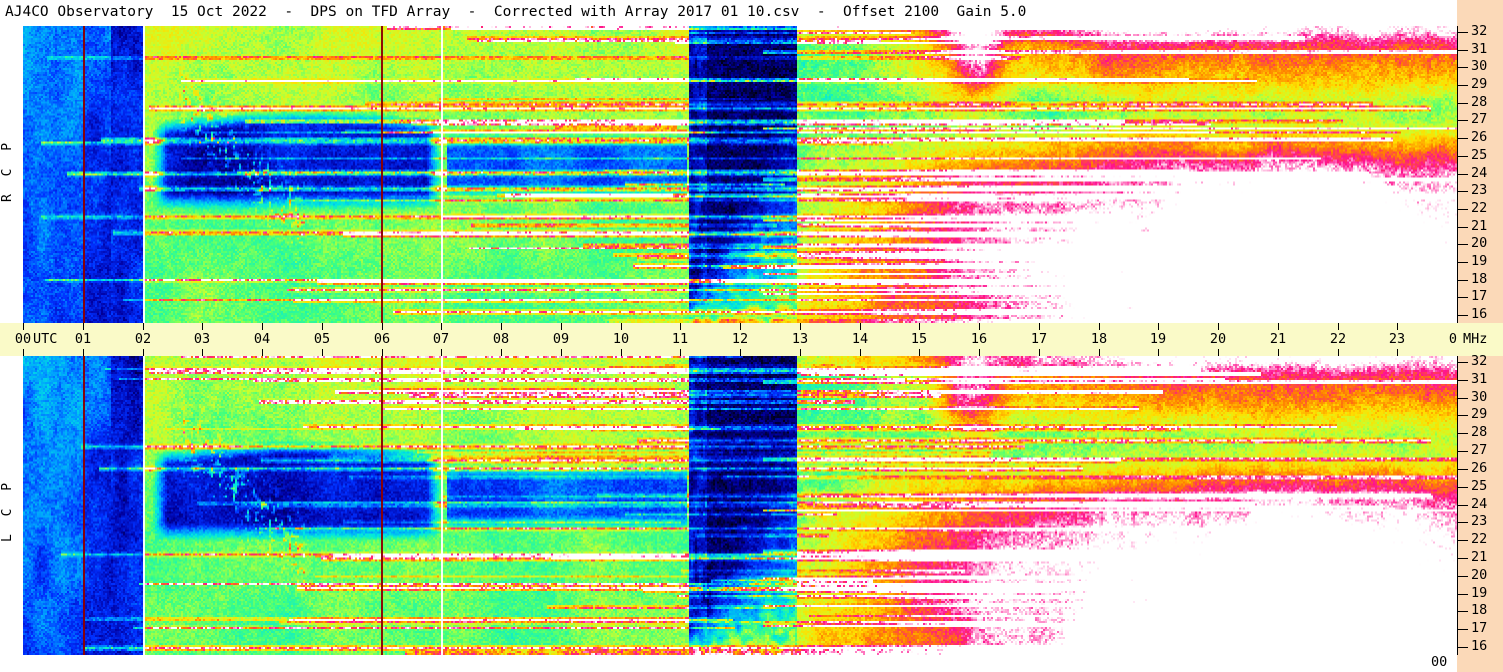  I want to click on time-tick-label: 17, so click(1039, 339).